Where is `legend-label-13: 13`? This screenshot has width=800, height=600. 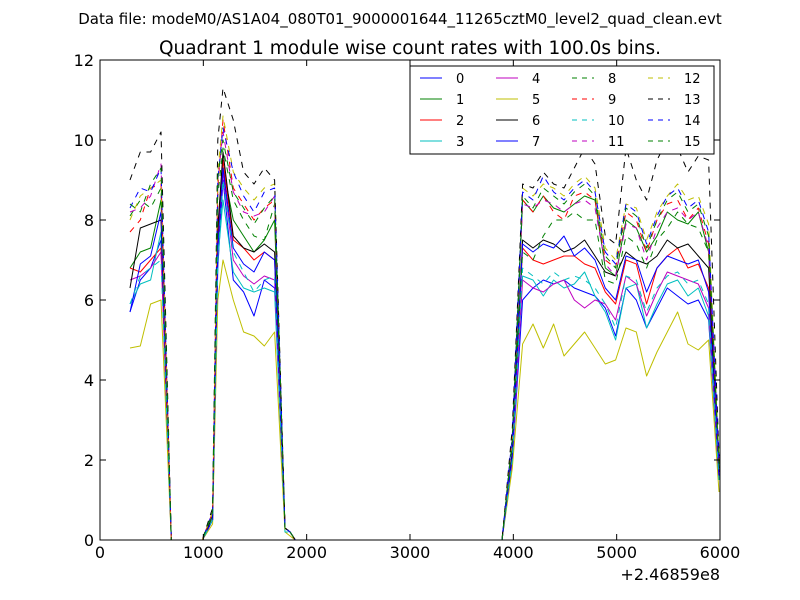 legend-label-13: 13 is located at coordinates (692, 100).